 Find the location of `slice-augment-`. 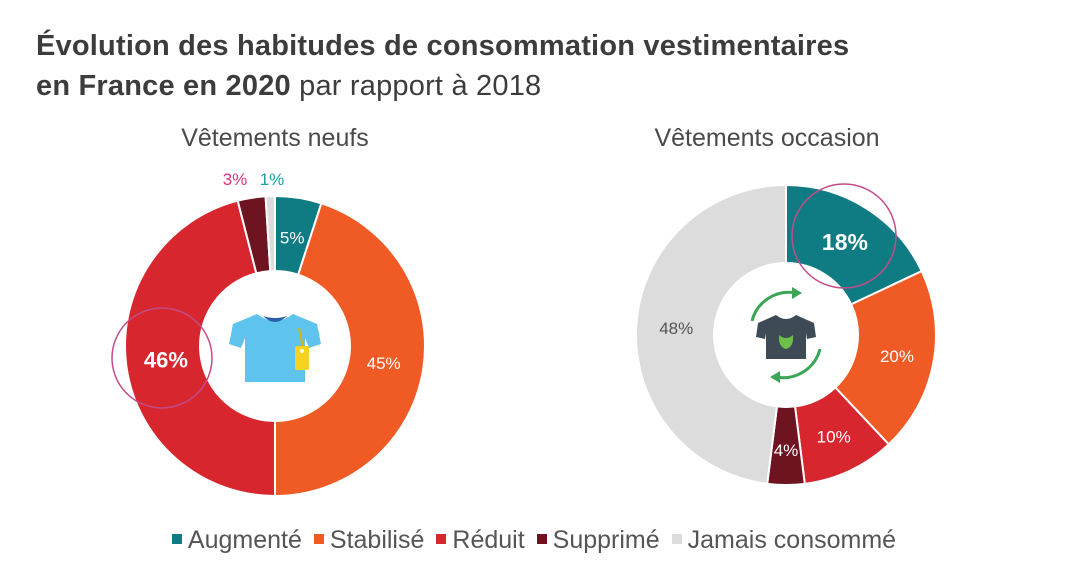

slice-augment- is located at coordinates (854, 244).